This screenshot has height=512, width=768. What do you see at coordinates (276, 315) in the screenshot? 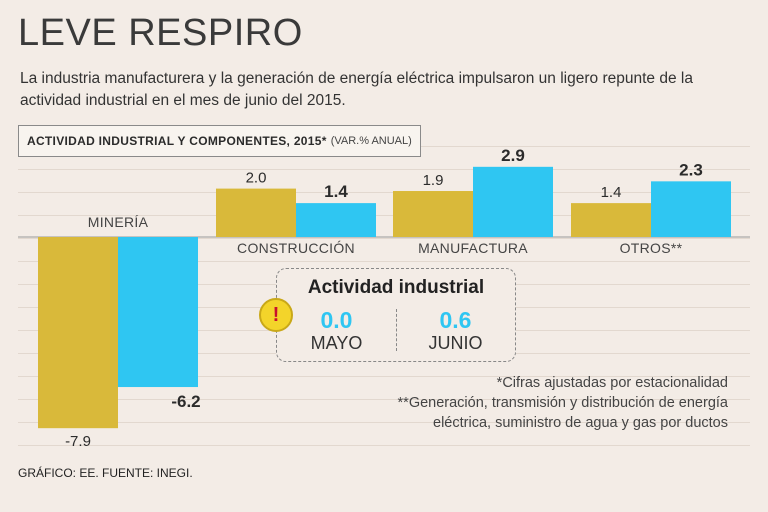
I see `alert-icon: !` at bounding box center [276, 315].